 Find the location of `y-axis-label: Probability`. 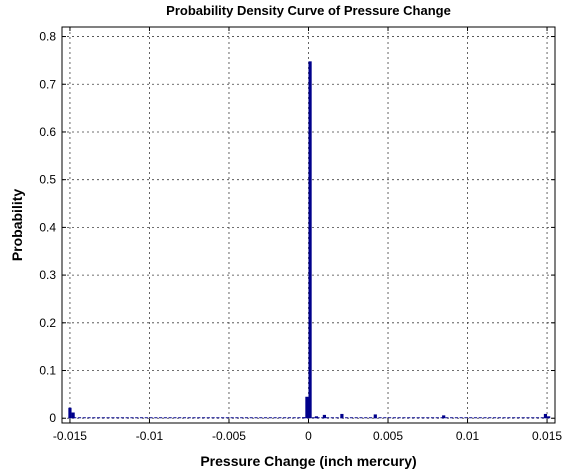

y-axis-label: Probability is located at coordinates (17, 225).